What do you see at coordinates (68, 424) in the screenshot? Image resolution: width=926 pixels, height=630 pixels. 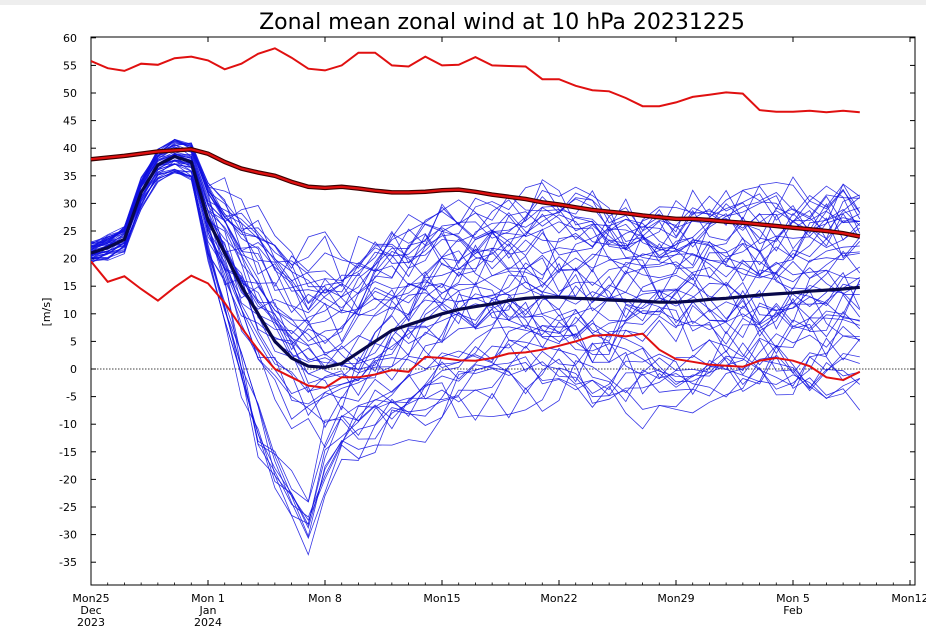 I see `y-tick-label: -10` at bounding box center [68, 424].